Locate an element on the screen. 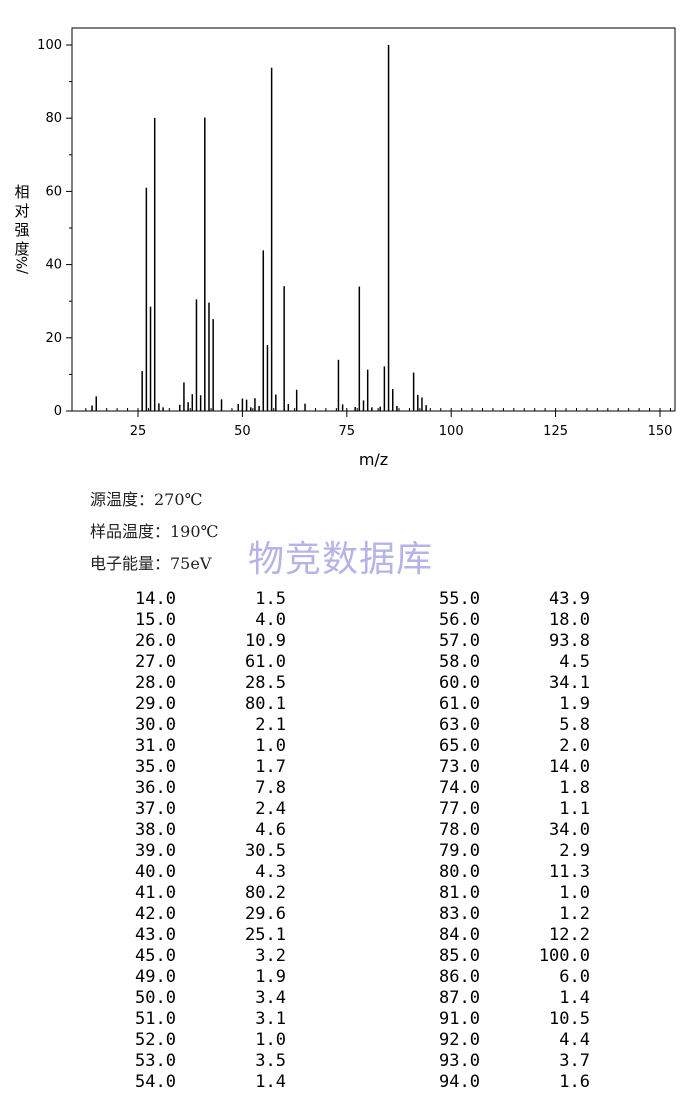  svg-text: 度 is located at coordinates (21, 249).